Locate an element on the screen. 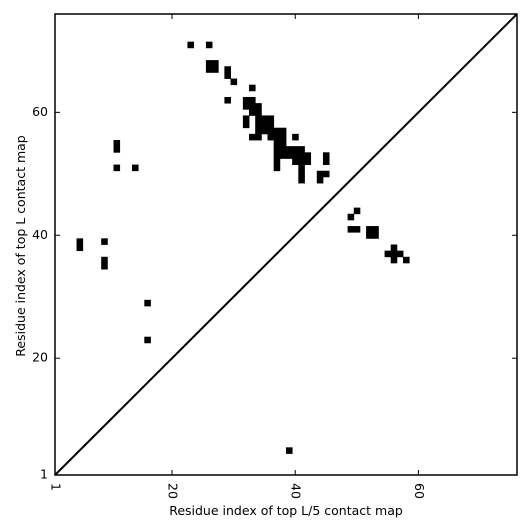  x-tick-label: 40 is located at coordinates (296, 491).